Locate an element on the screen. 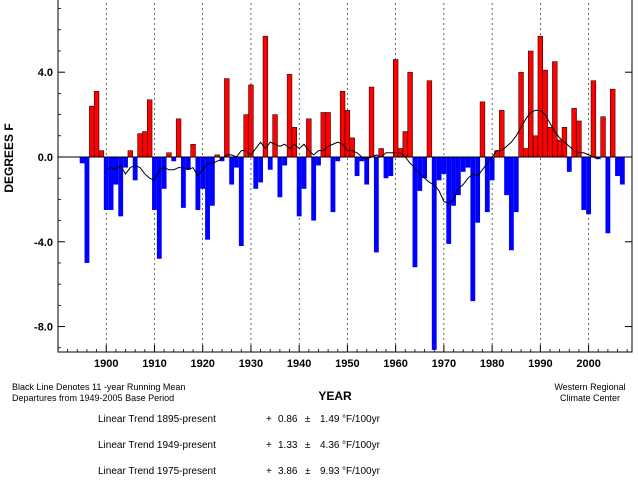 The image size is (638, 480). bar-1993 is located at coordinates (555, 109).